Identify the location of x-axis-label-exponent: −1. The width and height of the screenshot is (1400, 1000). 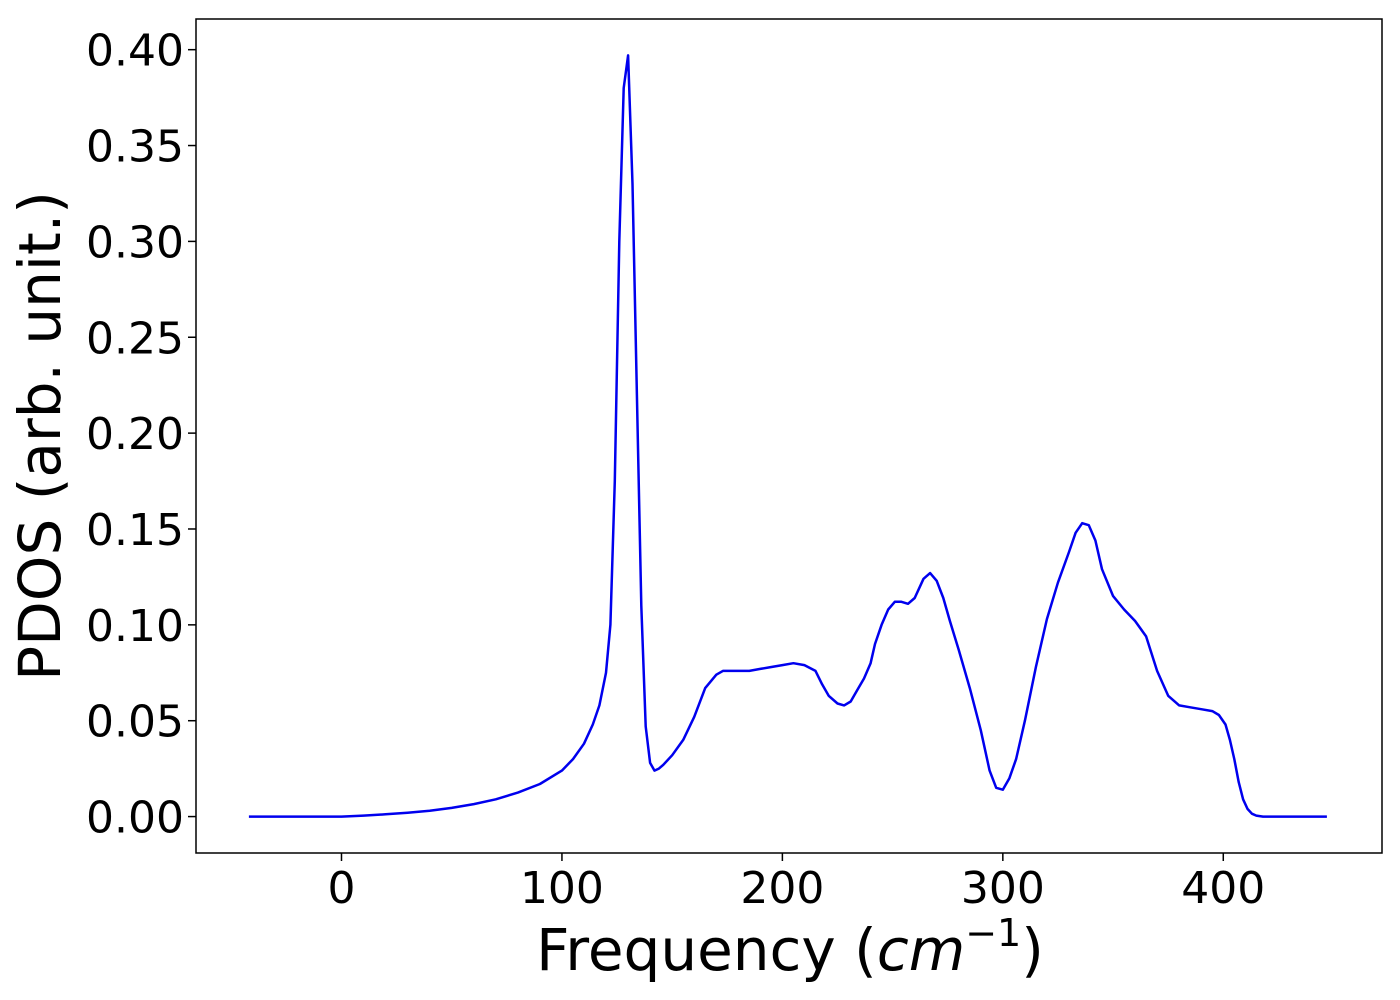
(993, 933).